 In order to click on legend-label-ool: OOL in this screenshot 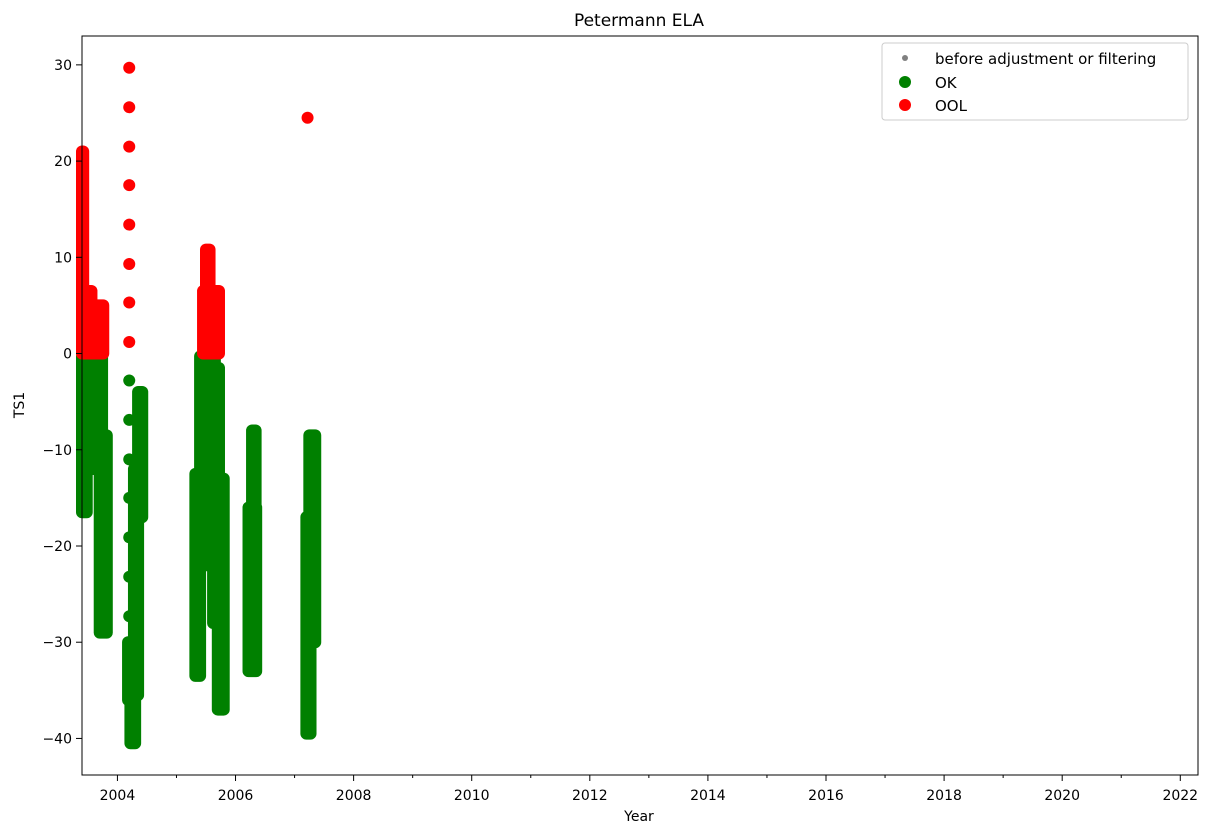, I will do `click(951, 106)`.